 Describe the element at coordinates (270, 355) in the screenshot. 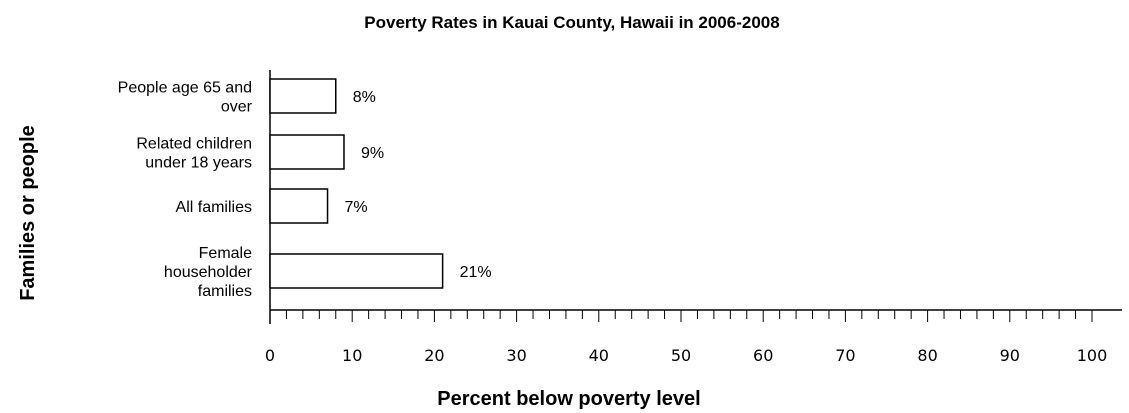

I see `x-tick-label: 0` at that location.